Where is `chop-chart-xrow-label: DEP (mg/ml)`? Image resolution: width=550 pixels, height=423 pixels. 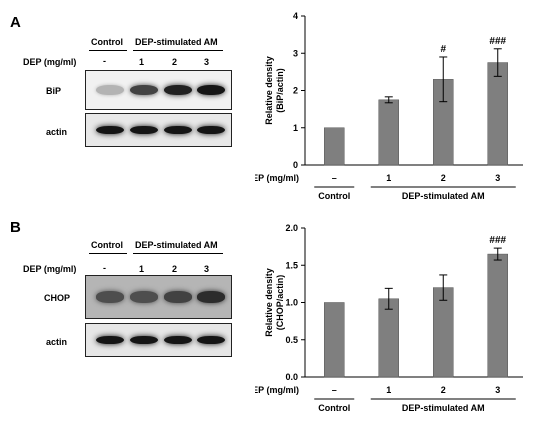 chop-chart-xrow-label: DEP (mg/ml) is located at coordinates (277, 390).